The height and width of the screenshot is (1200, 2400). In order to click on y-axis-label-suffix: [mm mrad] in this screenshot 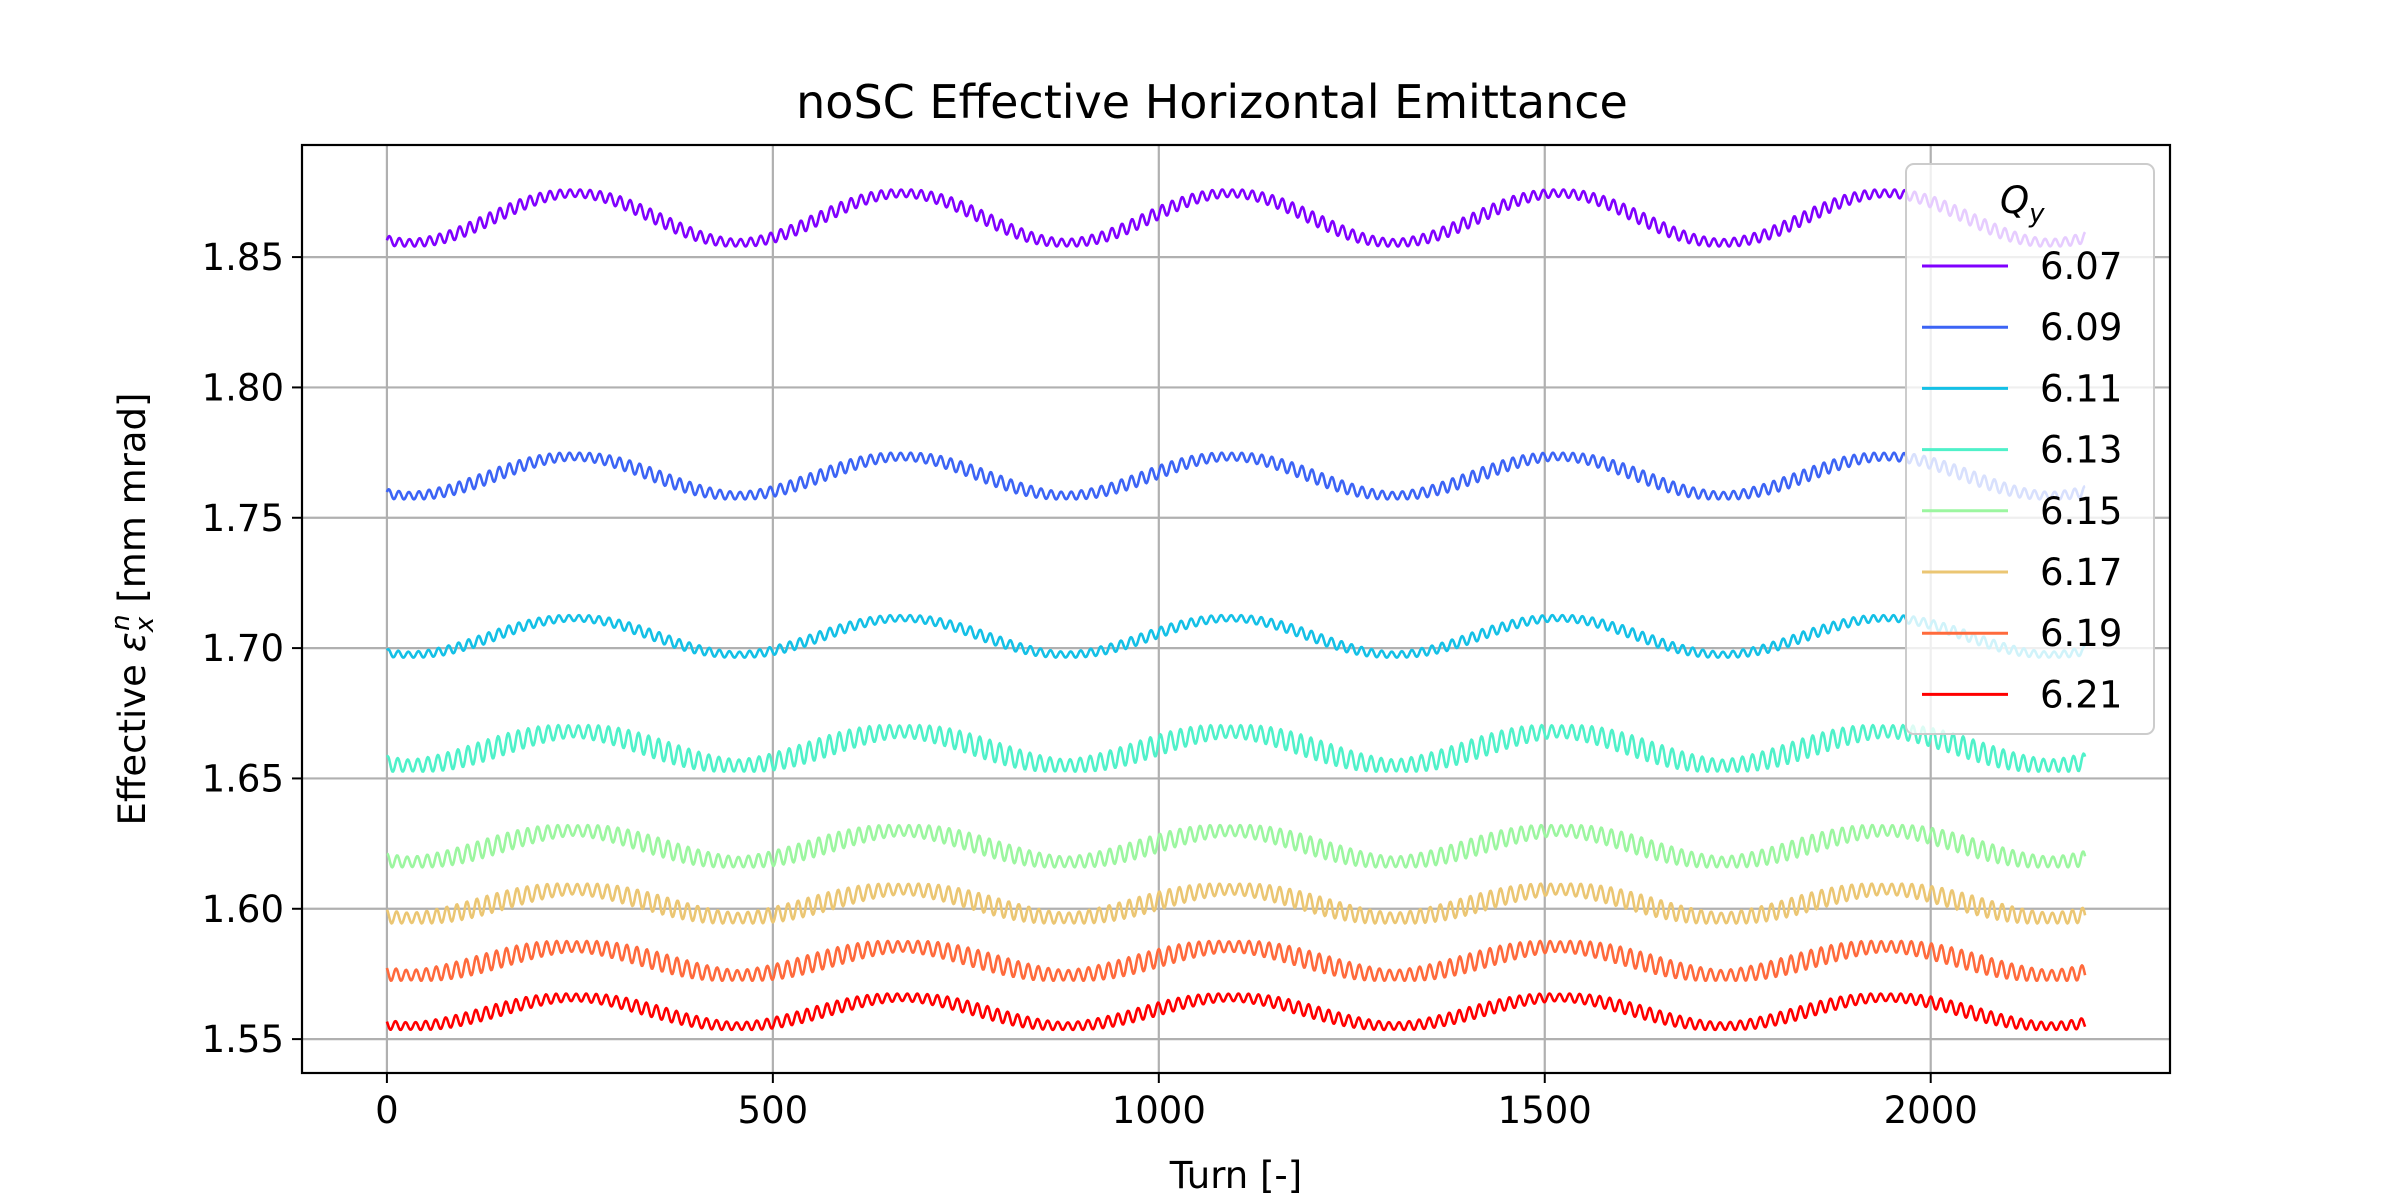, I will do `click(132, 504)`.